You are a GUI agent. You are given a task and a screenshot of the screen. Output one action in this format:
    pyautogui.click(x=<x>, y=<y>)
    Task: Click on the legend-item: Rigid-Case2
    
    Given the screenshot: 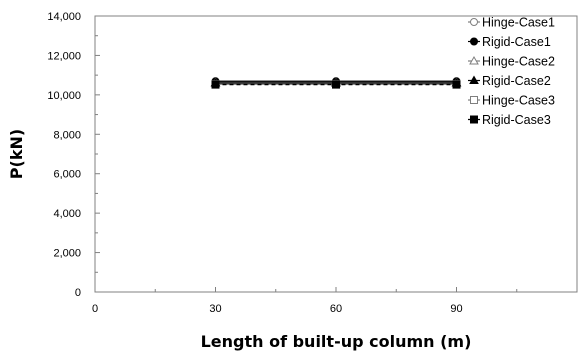 What is the action you would take?
    pyautogui.click(x=509, y=81)
    